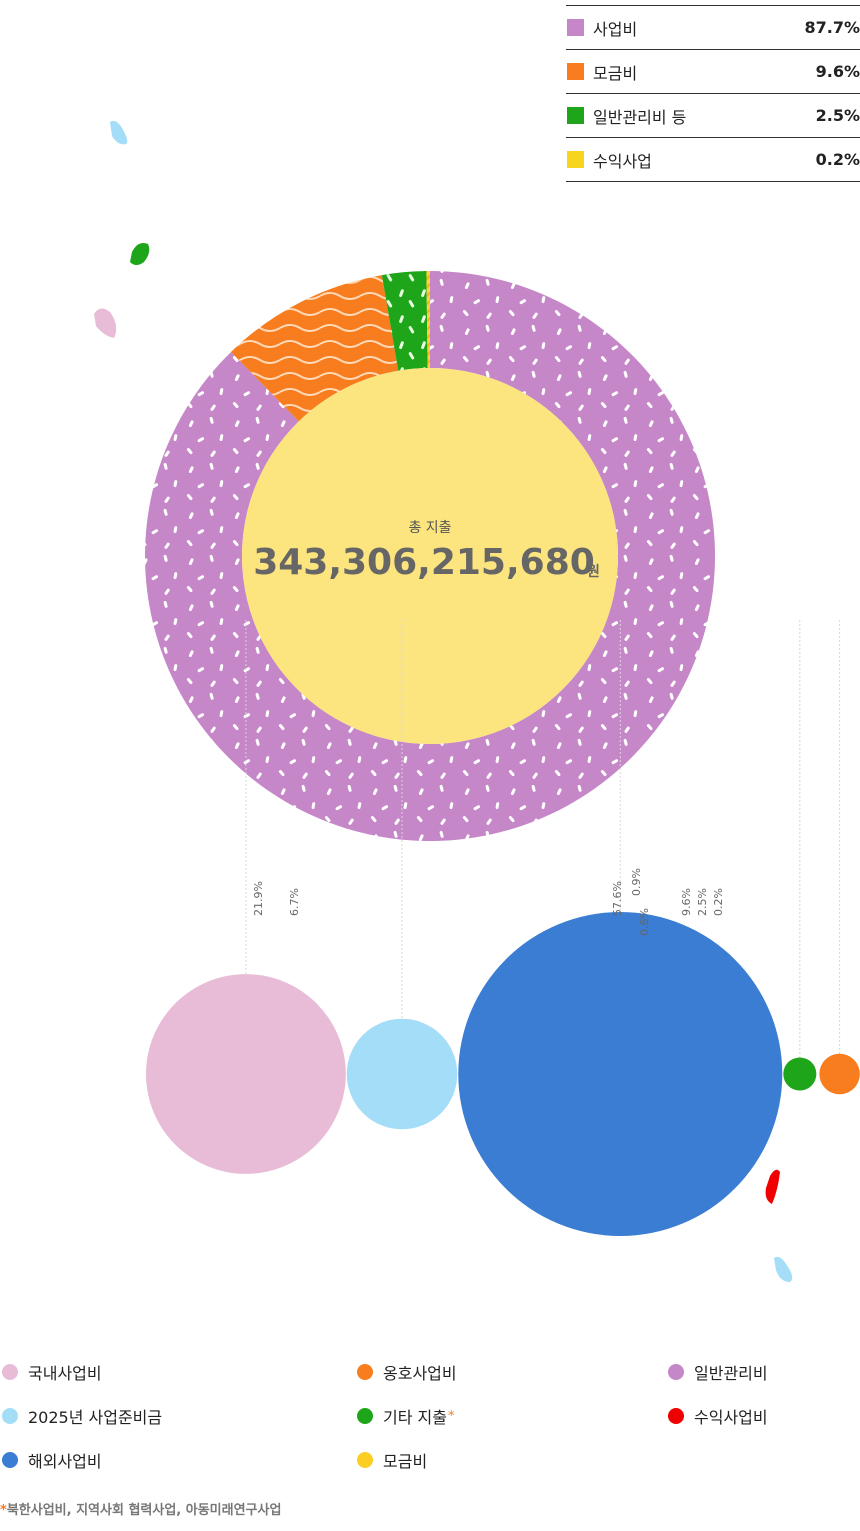 The height and width of the screenshot is (1531, 860). I want to click on legend-item: 기타 지출 *, so click(405, 1416).